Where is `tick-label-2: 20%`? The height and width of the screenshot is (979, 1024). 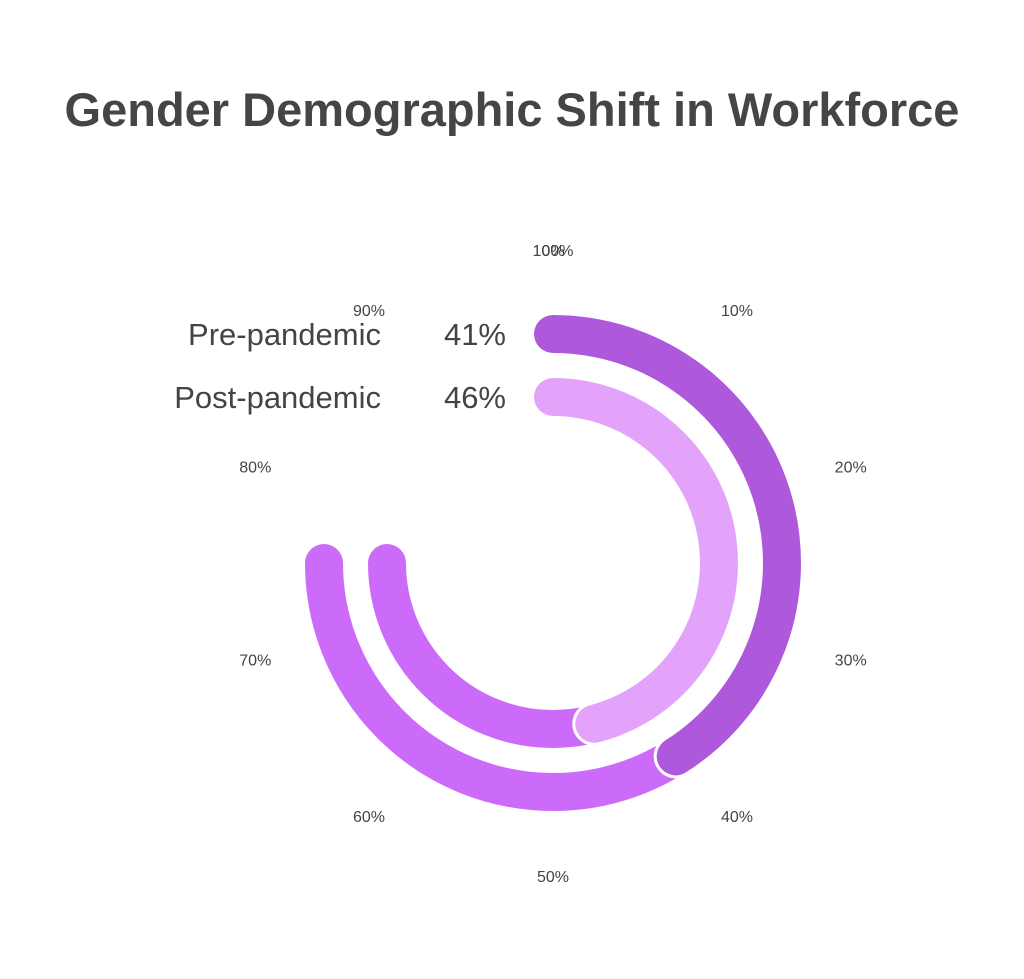
tick-label-2: 20% is located at coordinates (851, 467).